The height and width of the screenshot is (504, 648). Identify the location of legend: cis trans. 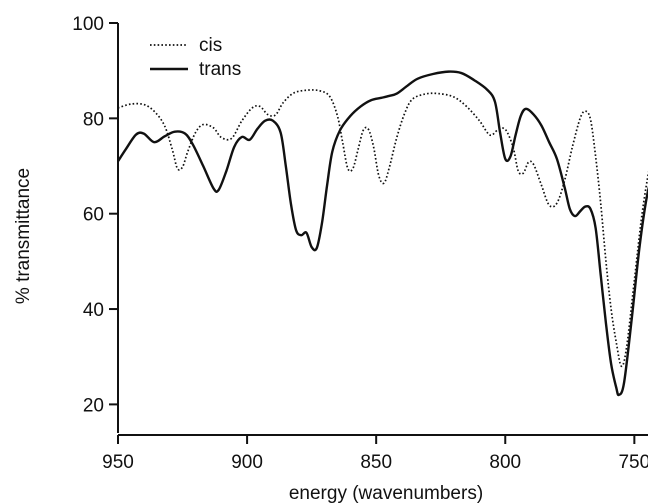
(195, 57).